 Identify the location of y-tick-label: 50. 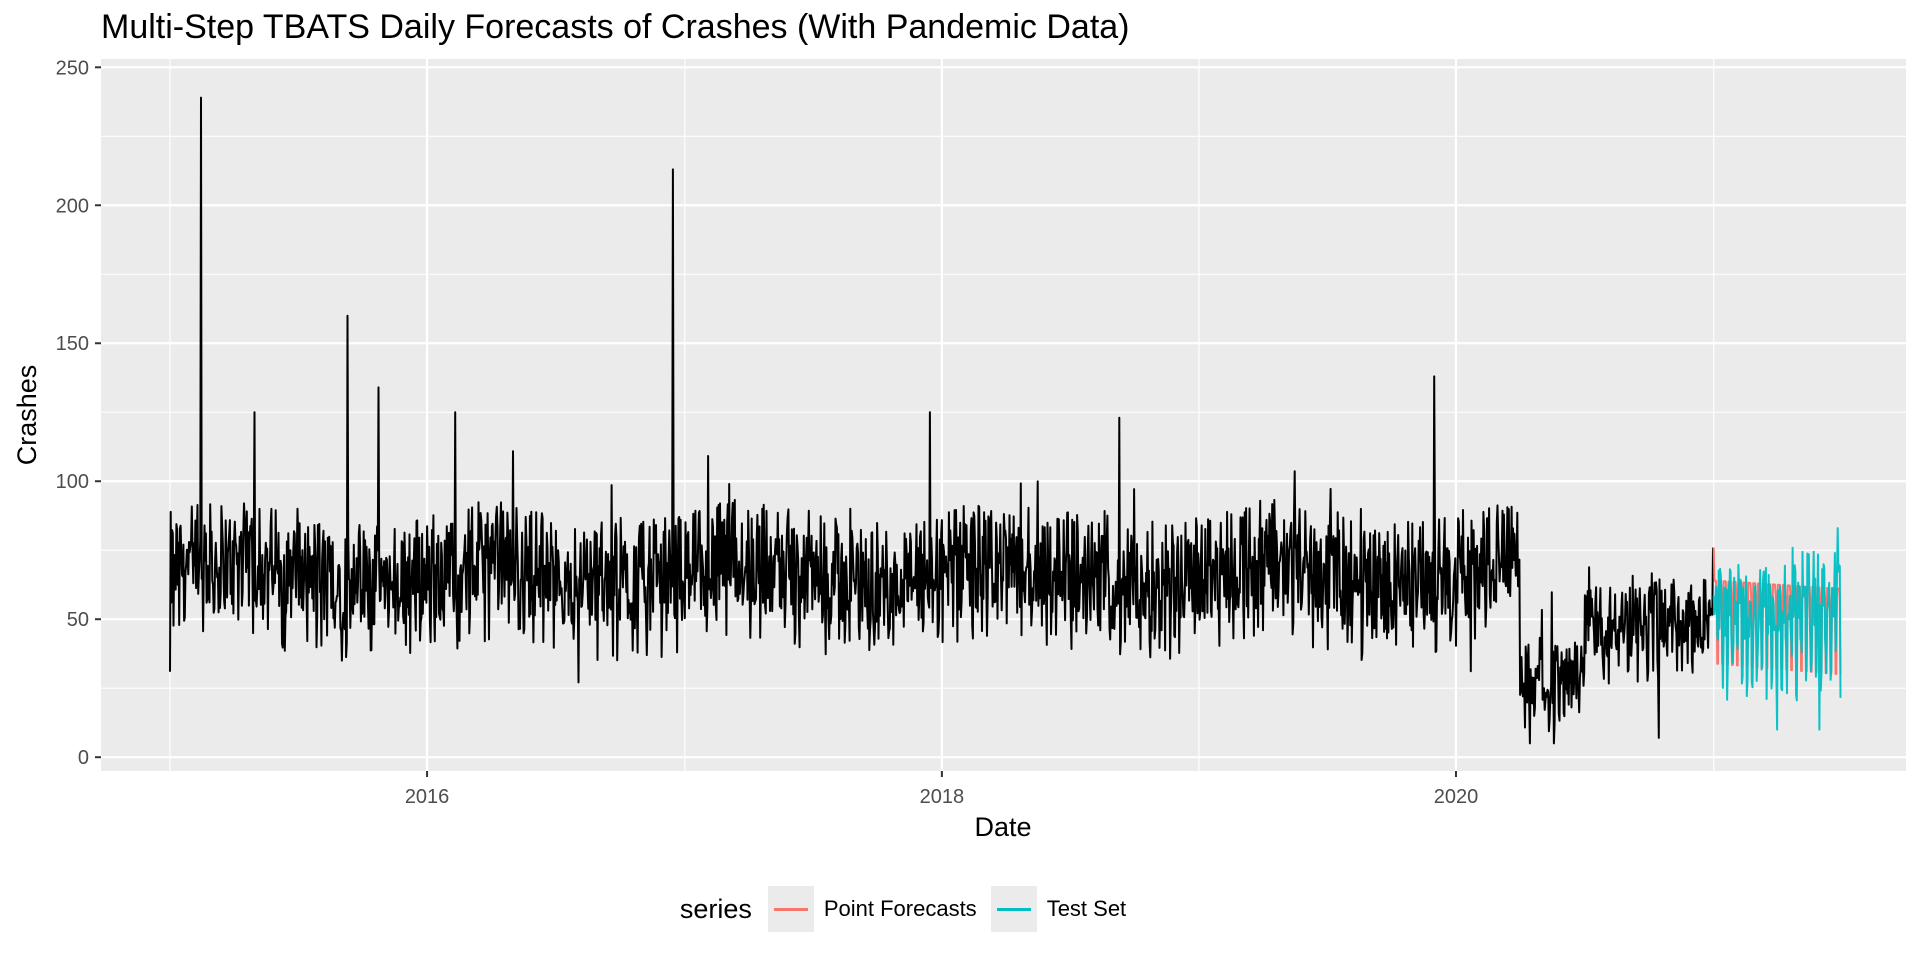
(78, 620).